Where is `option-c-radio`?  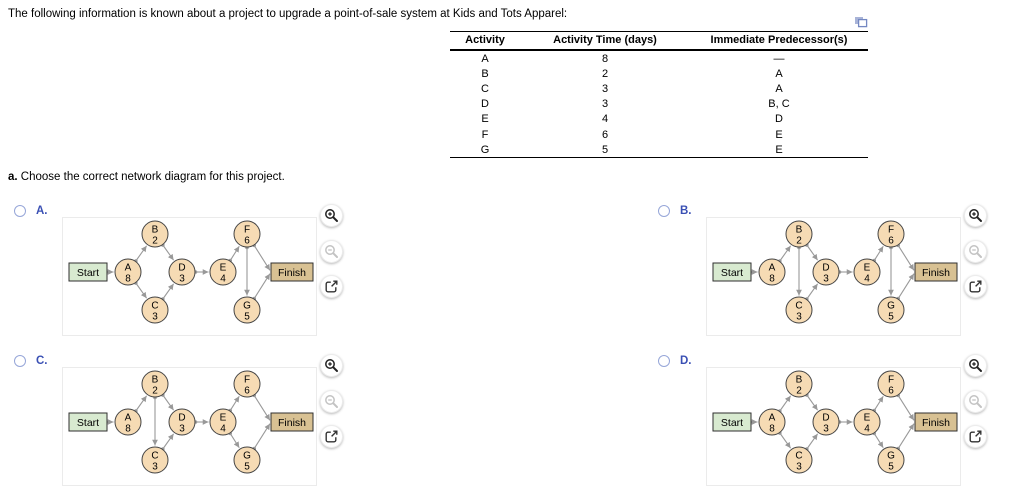 option-c-radio is located at coordinates (20, 361).